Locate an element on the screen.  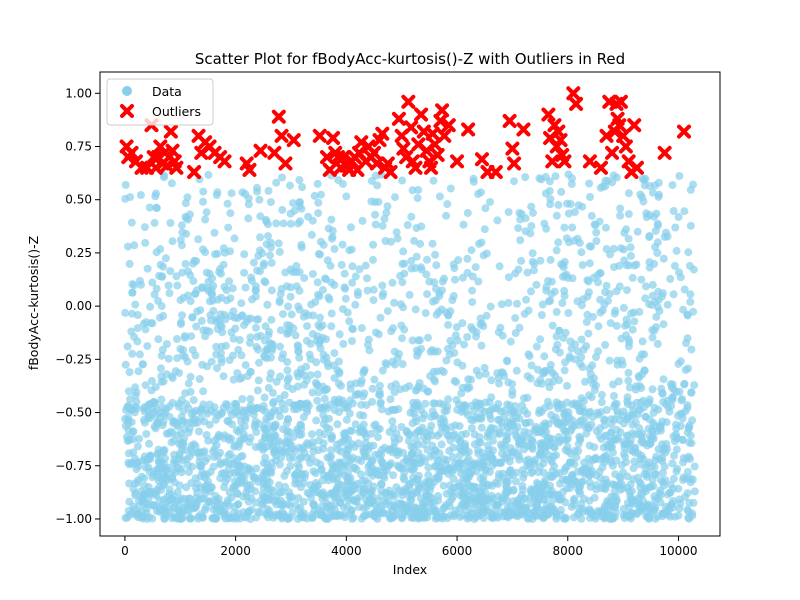
legend-data-label: Data is located at coordinates (167, 91).